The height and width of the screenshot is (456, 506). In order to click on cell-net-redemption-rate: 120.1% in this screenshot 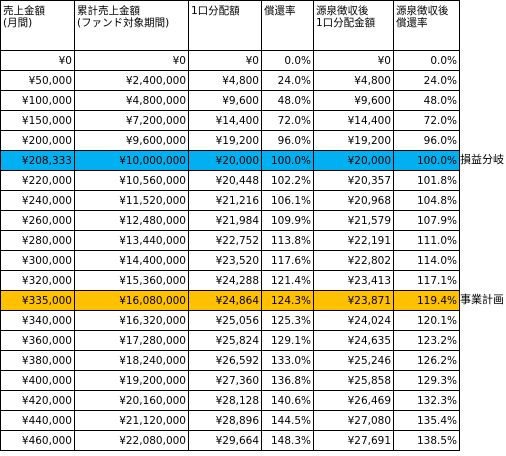, I will do `click(426, 320)`.